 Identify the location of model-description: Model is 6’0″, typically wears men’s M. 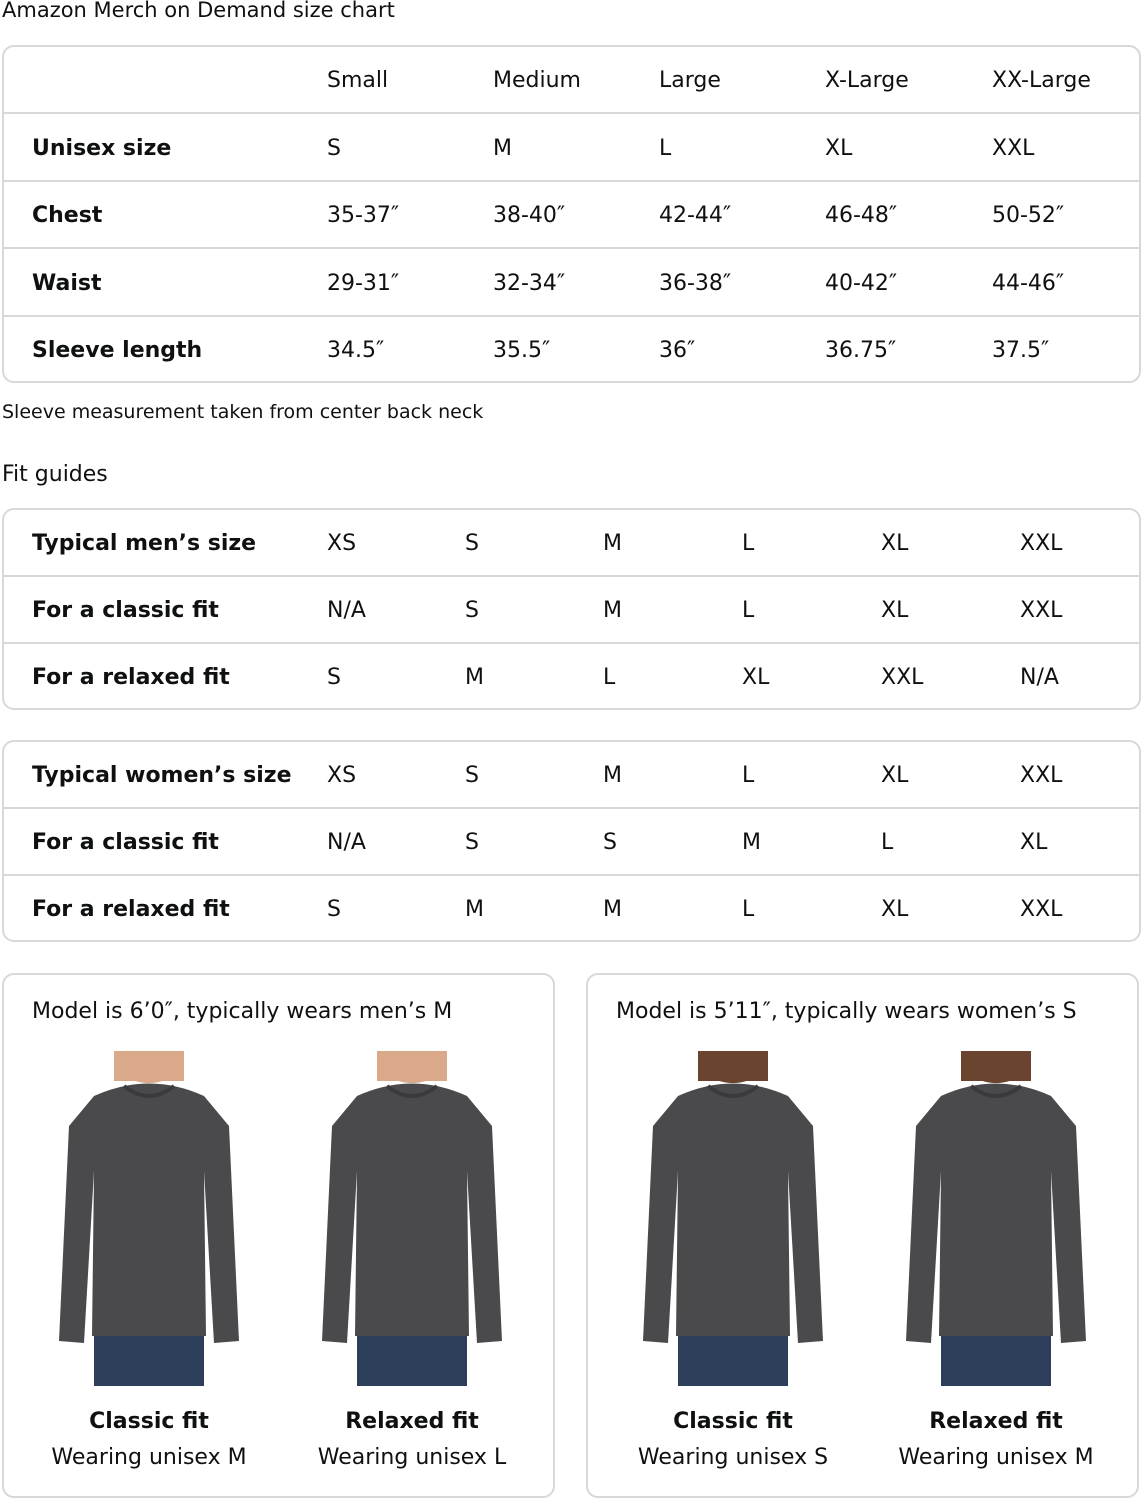
(242, 1011).